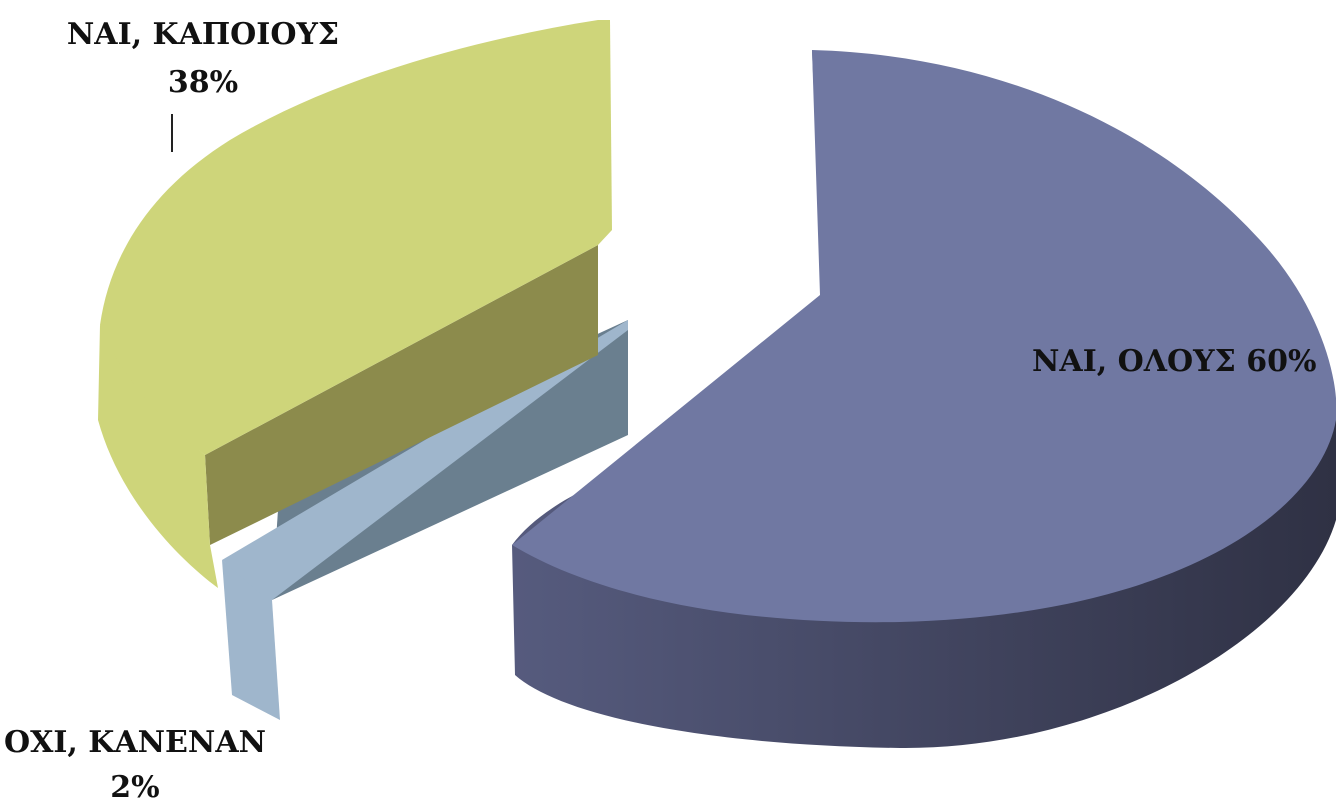  What do you see at coordinates (203, 34) in the screenshot?
I see `label-nai-kapoious-name: ΝΑΙ, ΚΑΠΟΙΟΥΣ` at bounding box center [203, 34].